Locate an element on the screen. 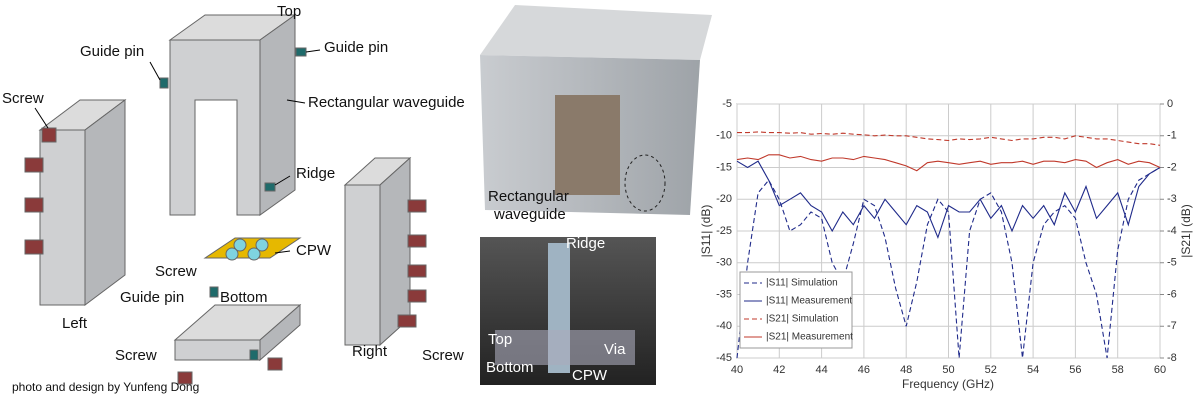  y-axis-label: |S11| (dB) is located at coordinates (706, 231).